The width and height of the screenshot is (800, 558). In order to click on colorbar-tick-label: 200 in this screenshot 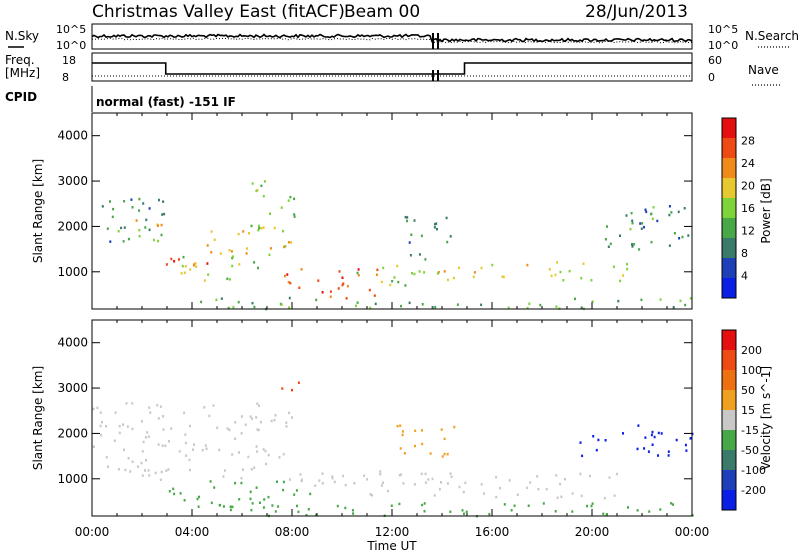, I will do `click(751, 350)`.